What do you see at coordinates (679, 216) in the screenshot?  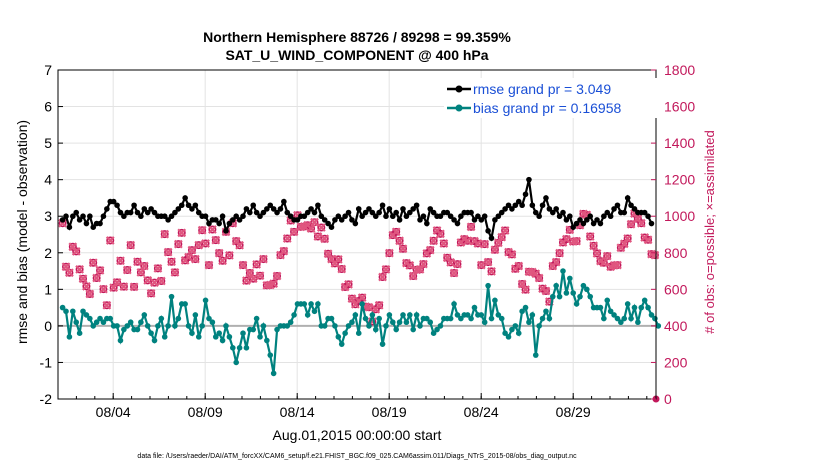 I see `y-right-tick-label: 1000` at bounding box center [679, 216].